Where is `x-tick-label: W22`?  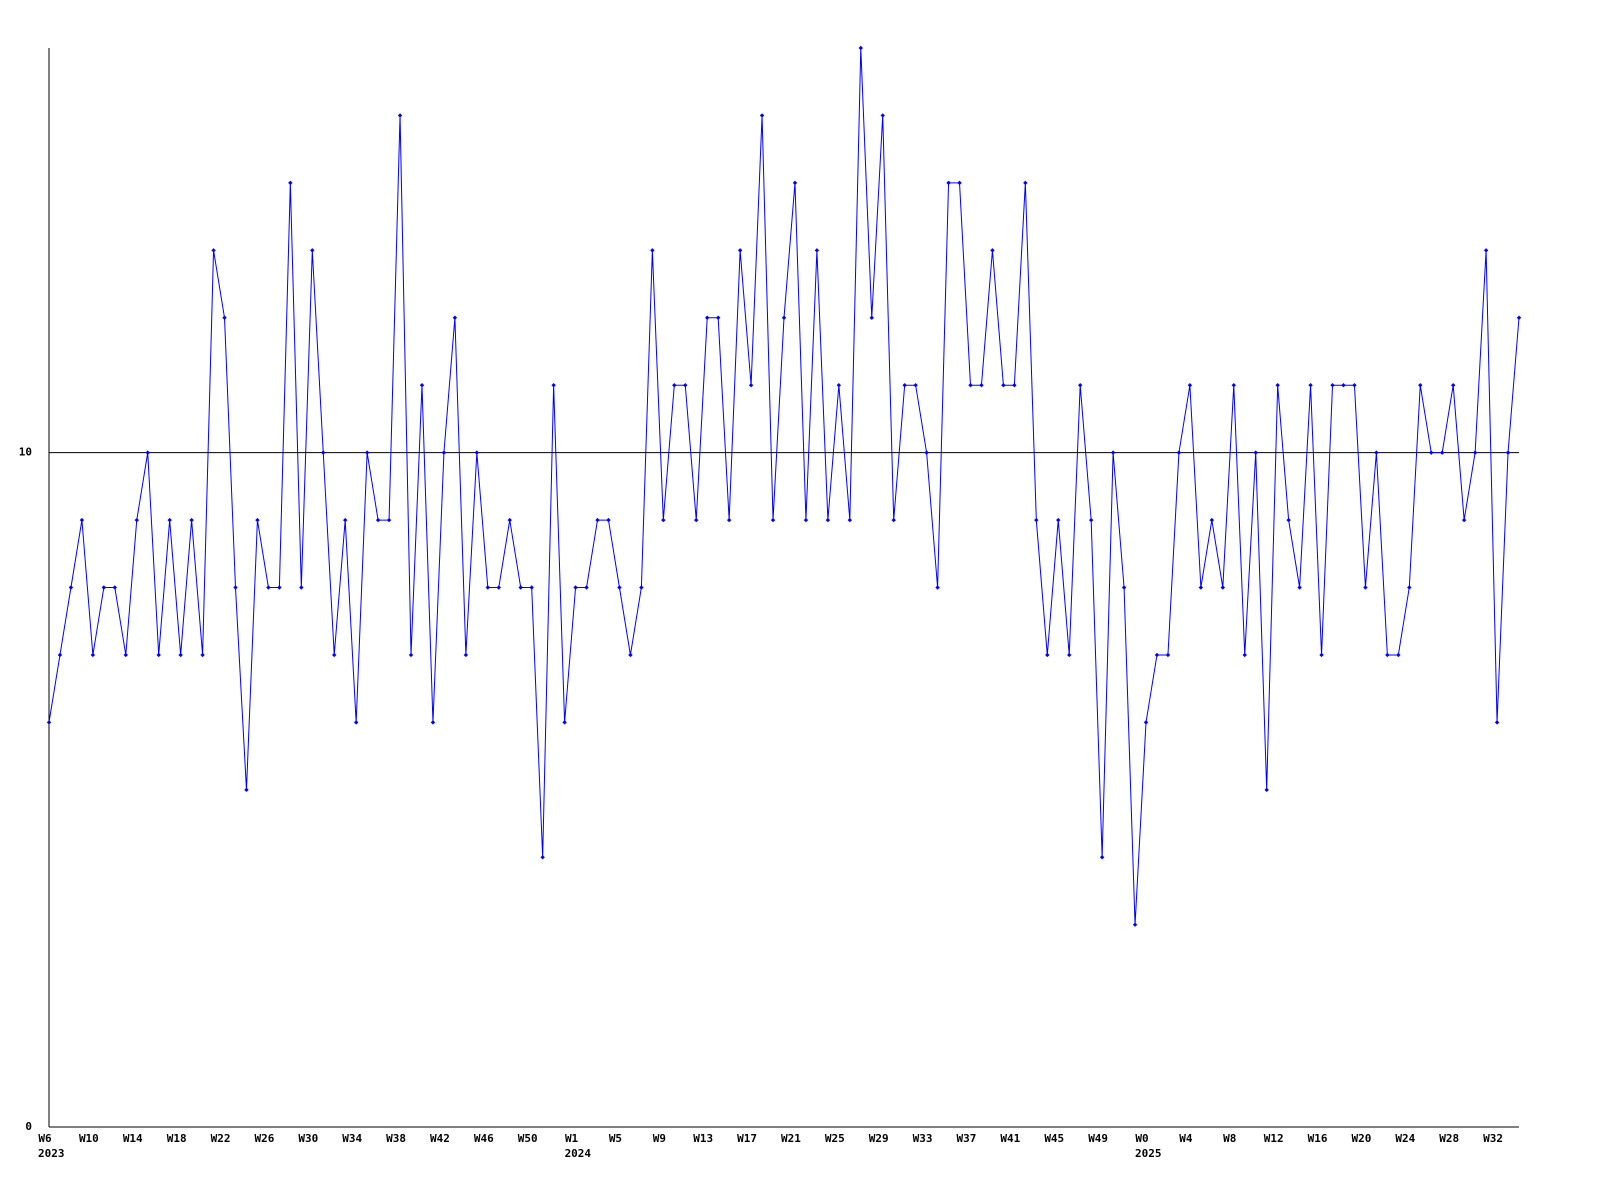 x-tick-label: W22 is located at coordinates (221, 1138).